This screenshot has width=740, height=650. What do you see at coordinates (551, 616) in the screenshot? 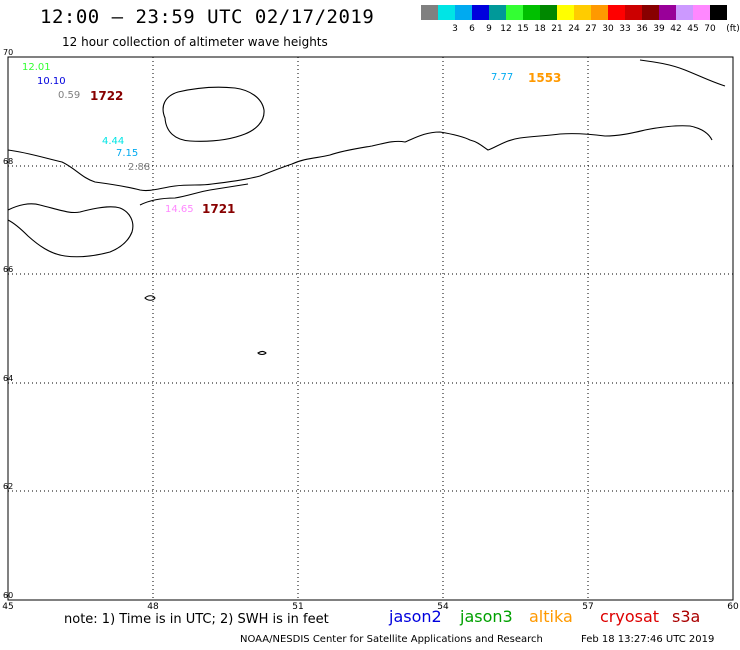
I see `satellite-altika: altika` at bounding box center [551, 616].